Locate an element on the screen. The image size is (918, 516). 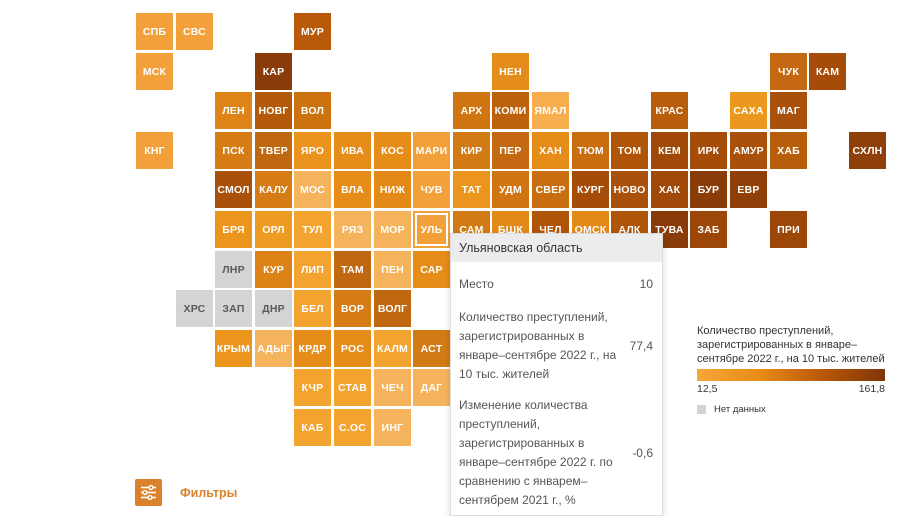
region-tile-новг: НОВГ is located at coordinates (273, 110).